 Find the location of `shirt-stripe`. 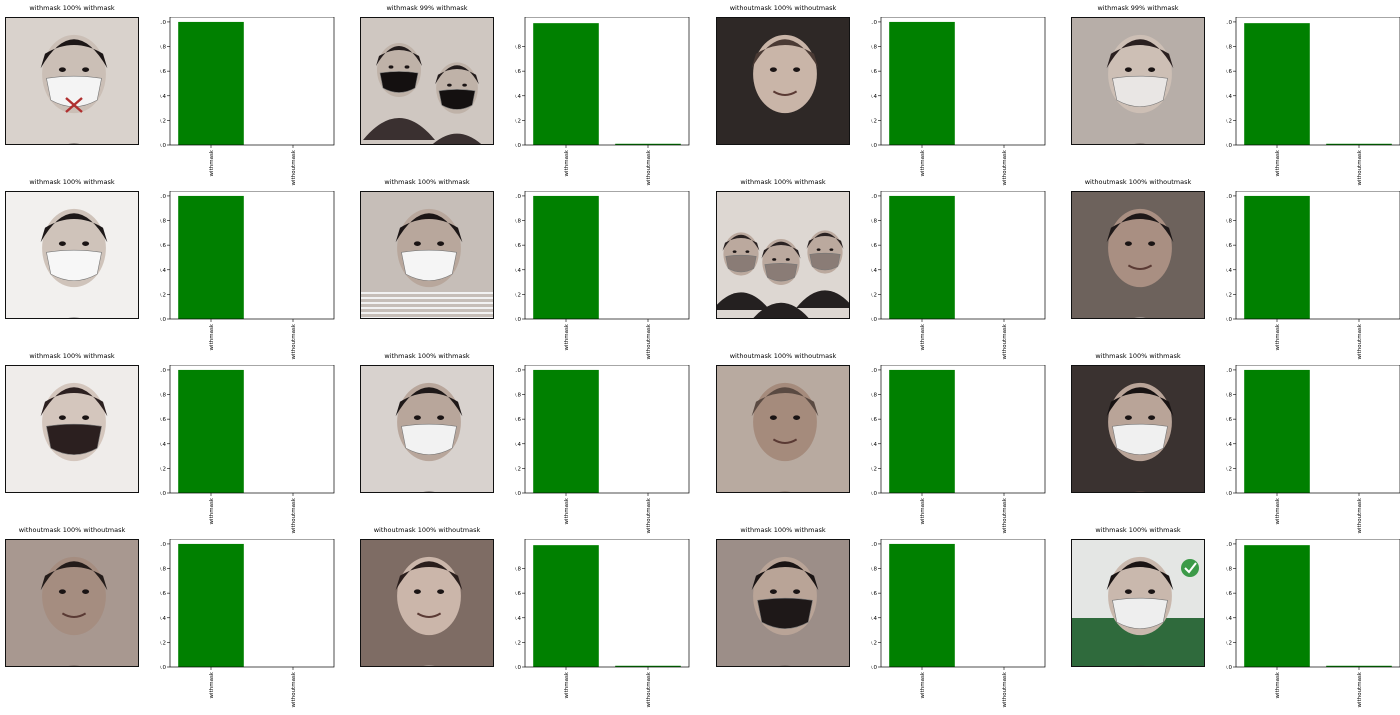

shirt-stripe is located at coordinates (427, 298).